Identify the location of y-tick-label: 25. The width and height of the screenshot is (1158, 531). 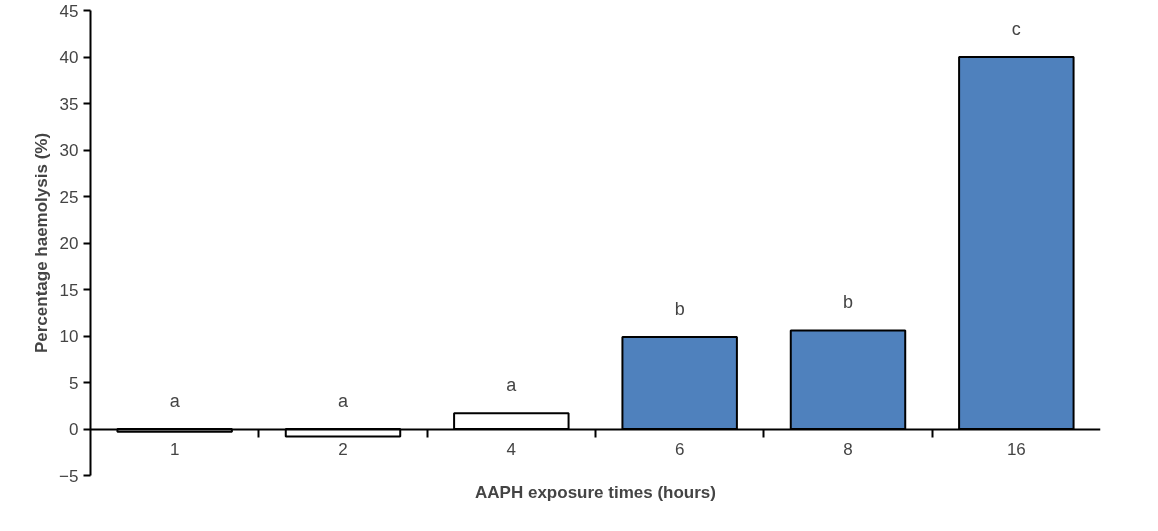
(69, 197).